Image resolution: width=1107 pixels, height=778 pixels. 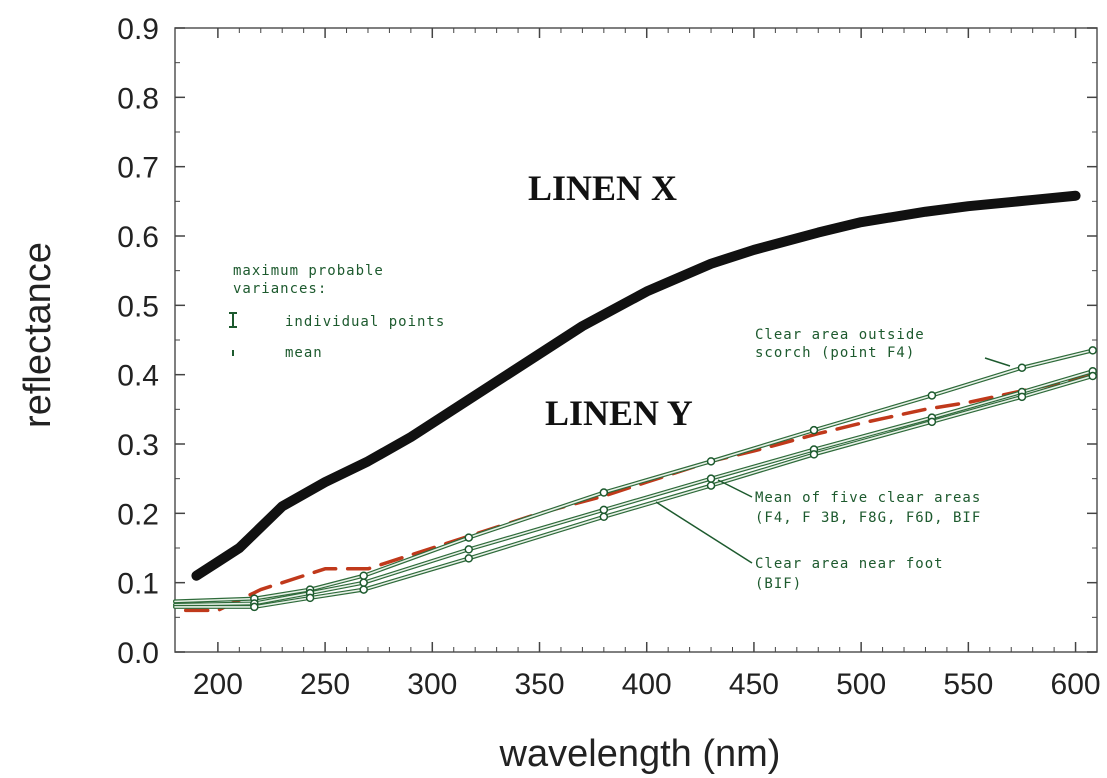 I want to click on y-tick-label: 0.2, so click(x=138, y=514).